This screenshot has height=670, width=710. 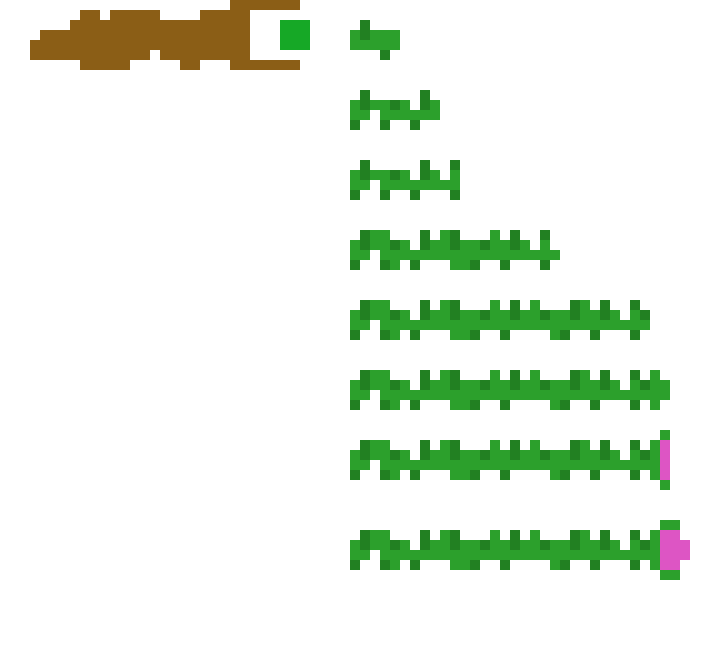 What do you see at coordinates (675, 565) in the screenshot?
I see `flower-pixel` at bounding box center [675, 565].